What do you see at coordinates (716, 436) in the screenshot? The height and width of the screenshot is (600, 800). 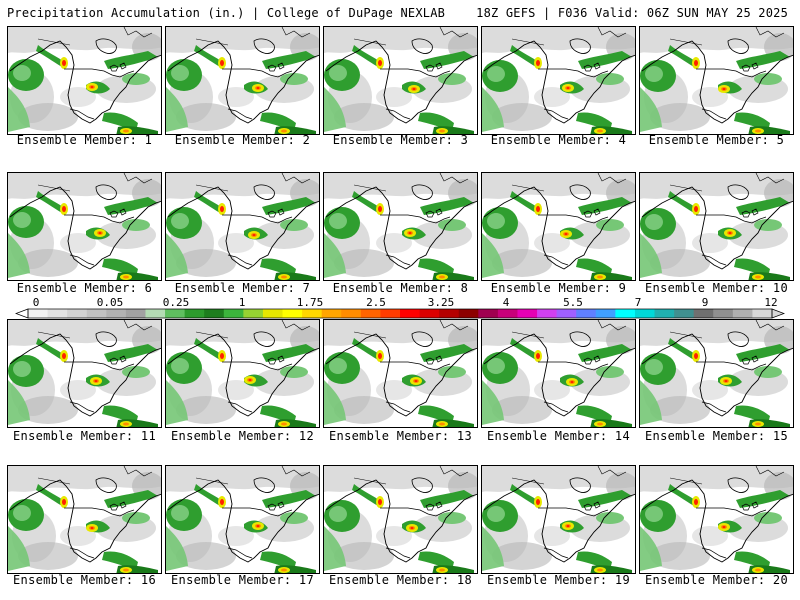 I see `ensemble-member-label: Ensemble Member: 15` at bounding box center [716, 436].